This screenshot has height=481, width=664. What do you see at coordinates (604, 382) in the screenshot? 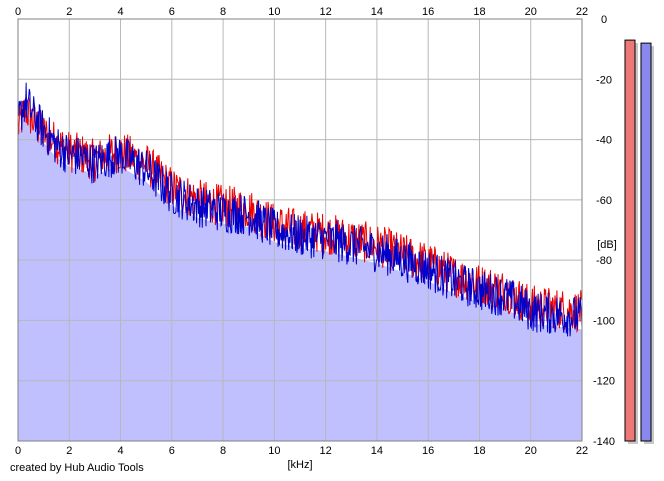
I see `y-tick-label: -120` at bounding box center [604, 382].